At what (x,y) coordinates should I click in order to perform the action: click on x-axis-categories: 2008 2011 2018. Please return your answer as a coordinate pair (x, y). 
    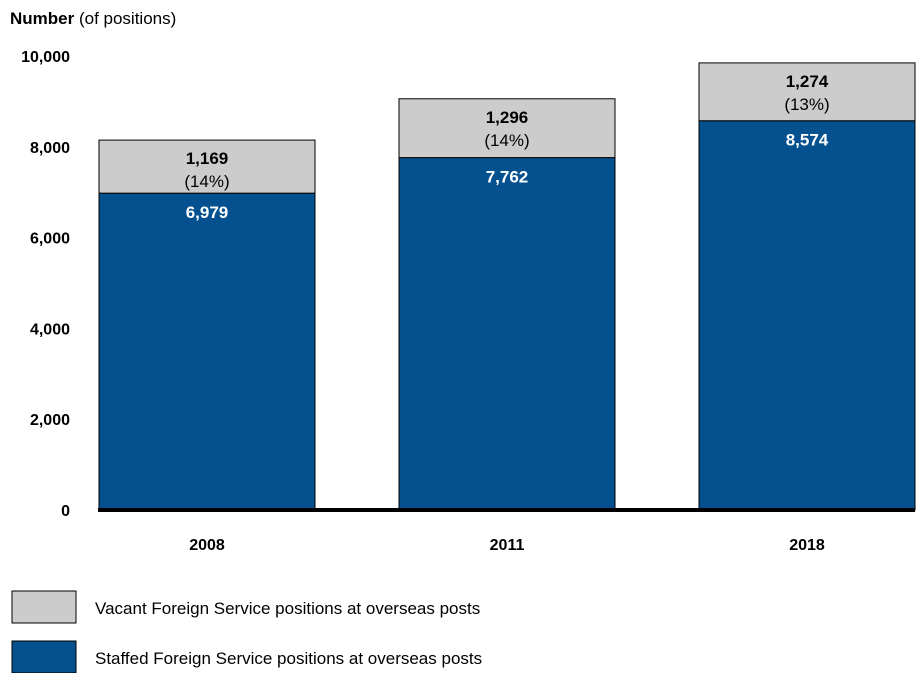
    Looking at the image, I should click on (507, 545).